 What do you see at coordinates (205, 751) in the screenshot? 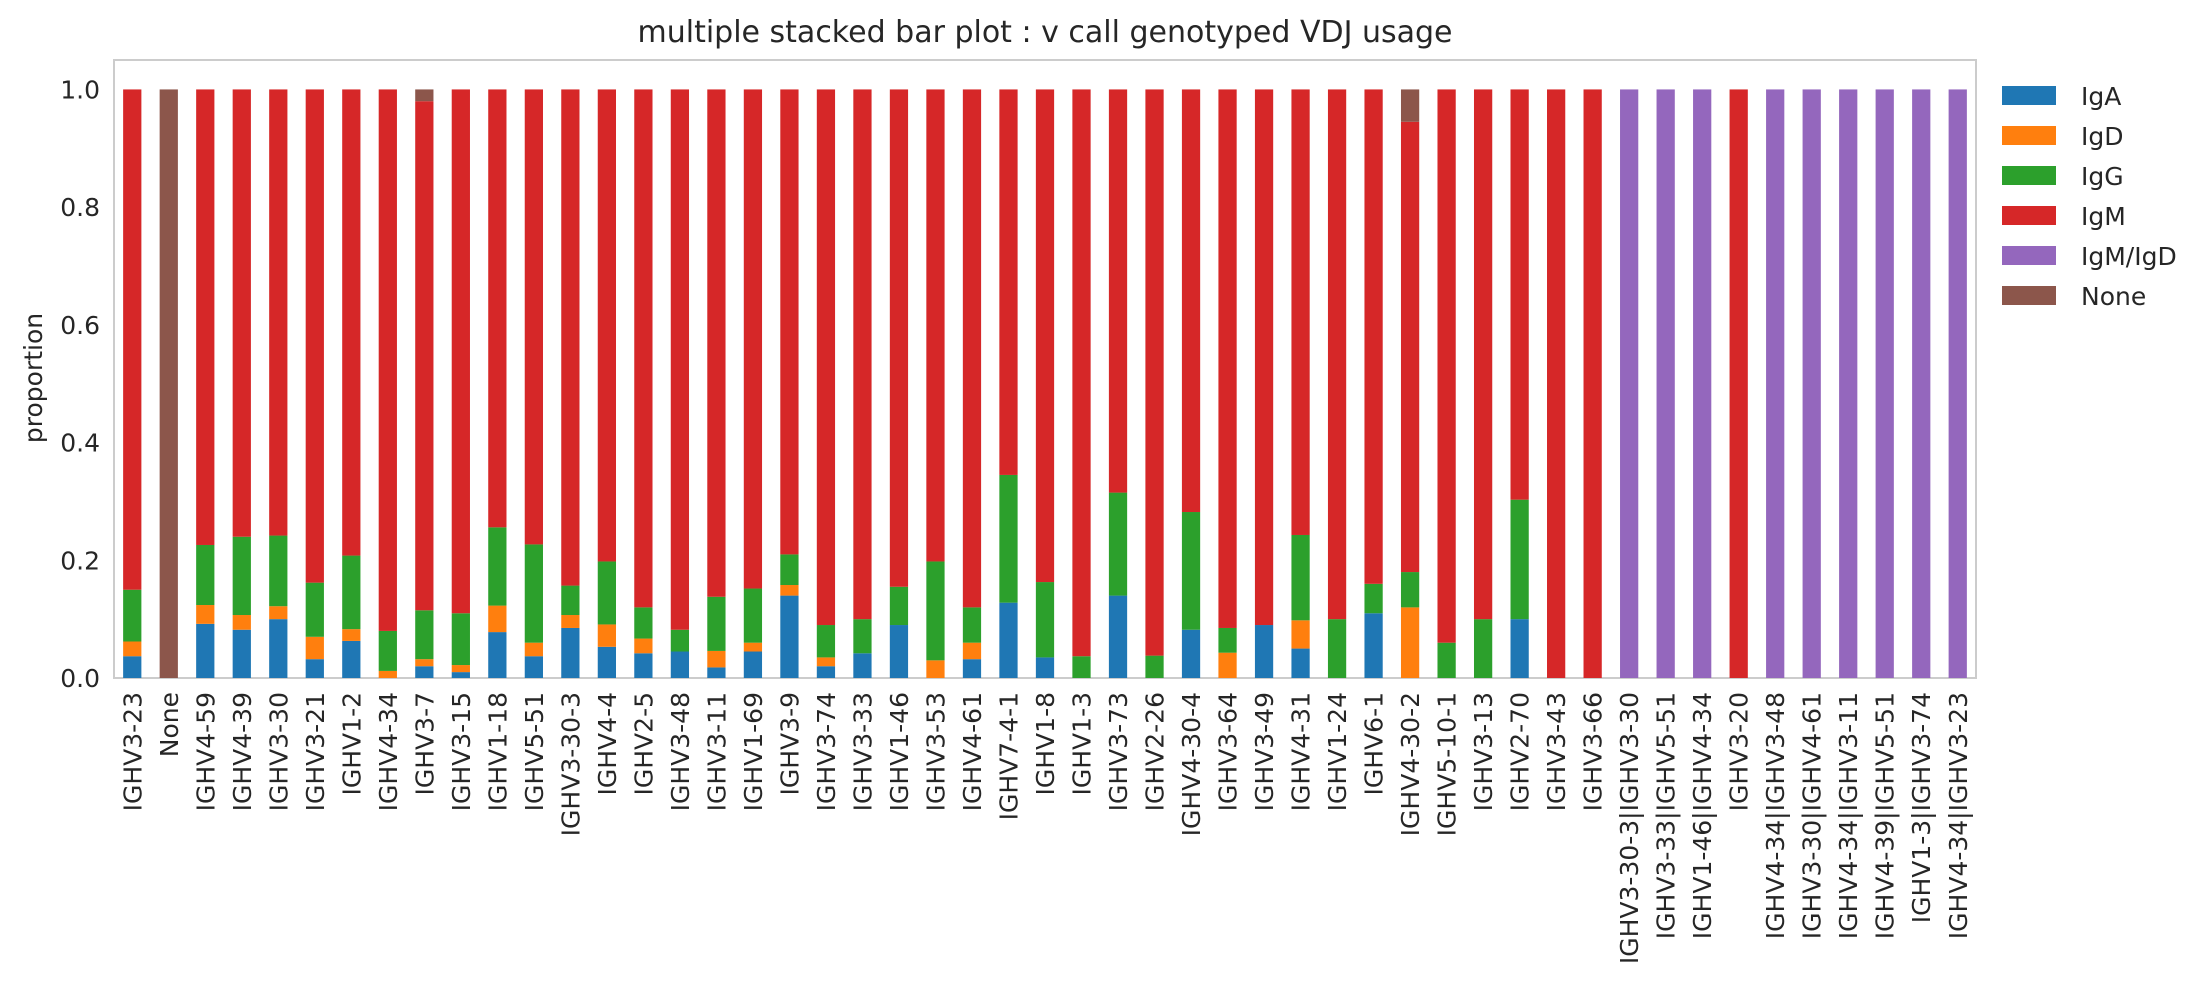
I see `x-tick-label: IGHV4-59` at bounding box center [205, 751].